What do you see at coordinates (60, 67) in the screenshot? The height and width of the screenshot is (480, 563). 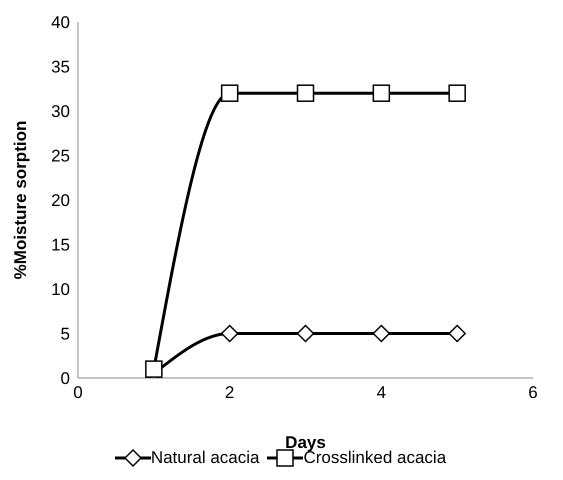 I see `y-tick-label: 35` at bounding box center [60, 67].